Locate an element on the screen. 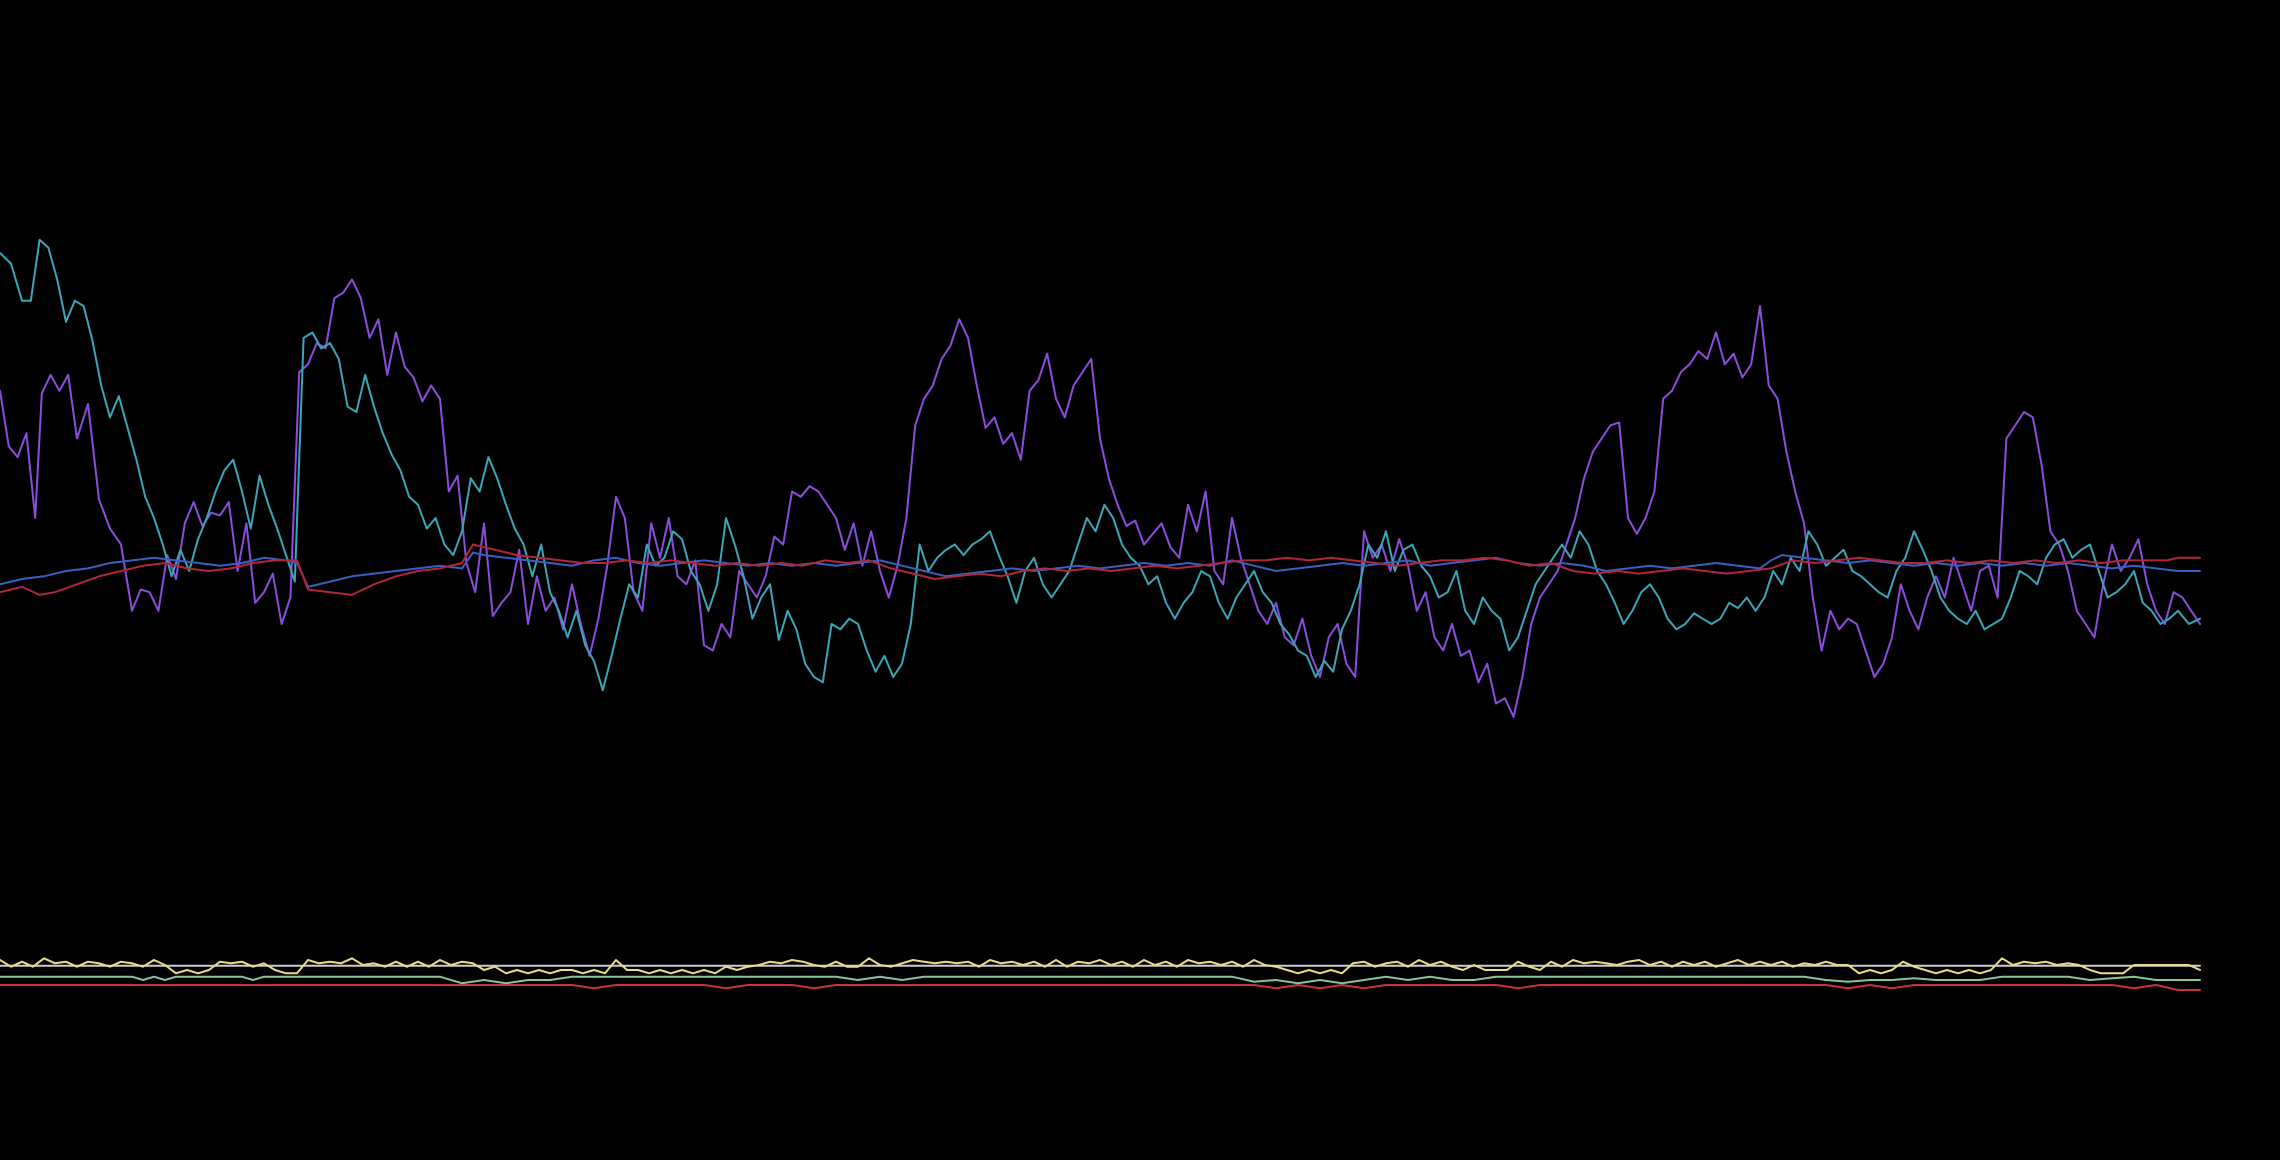 Image resolution: width=2280 pixels, height=1160 pixels. lower-indicator-panel is located at coordinates (1100, 974).